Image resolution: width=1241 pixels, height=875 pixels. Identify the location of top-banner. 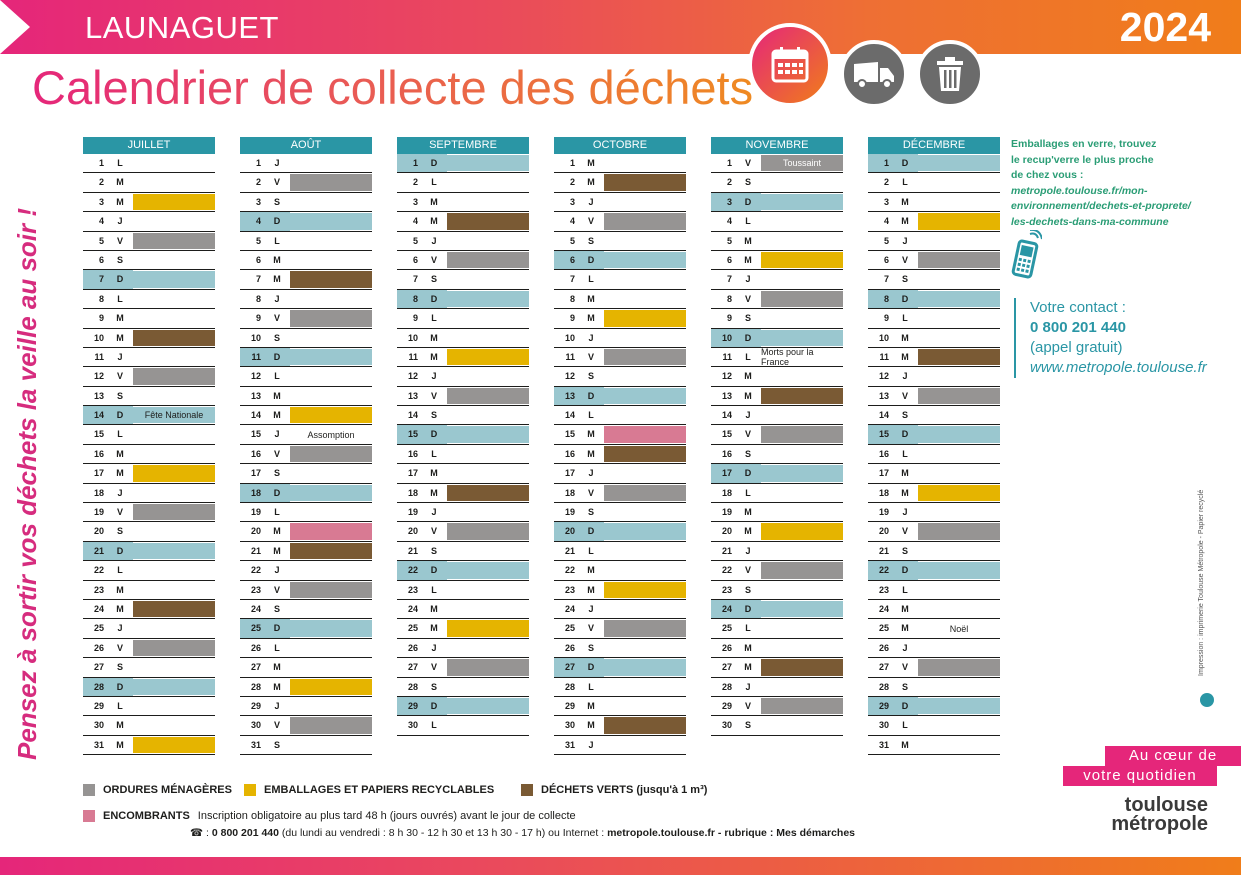
(620, 27).